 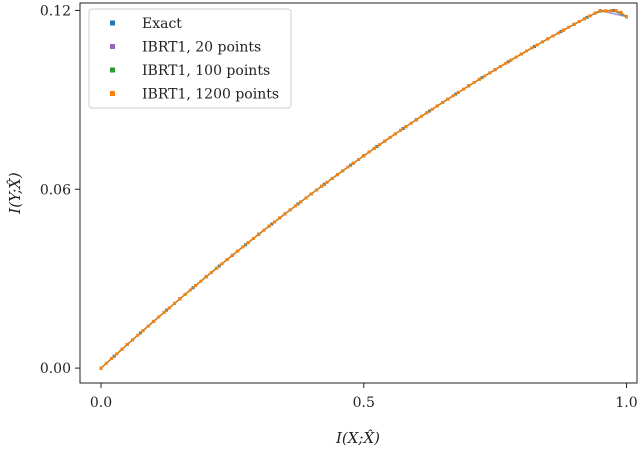 I want to click on y-tick-label: 0.06, so click(x=55, y=190).